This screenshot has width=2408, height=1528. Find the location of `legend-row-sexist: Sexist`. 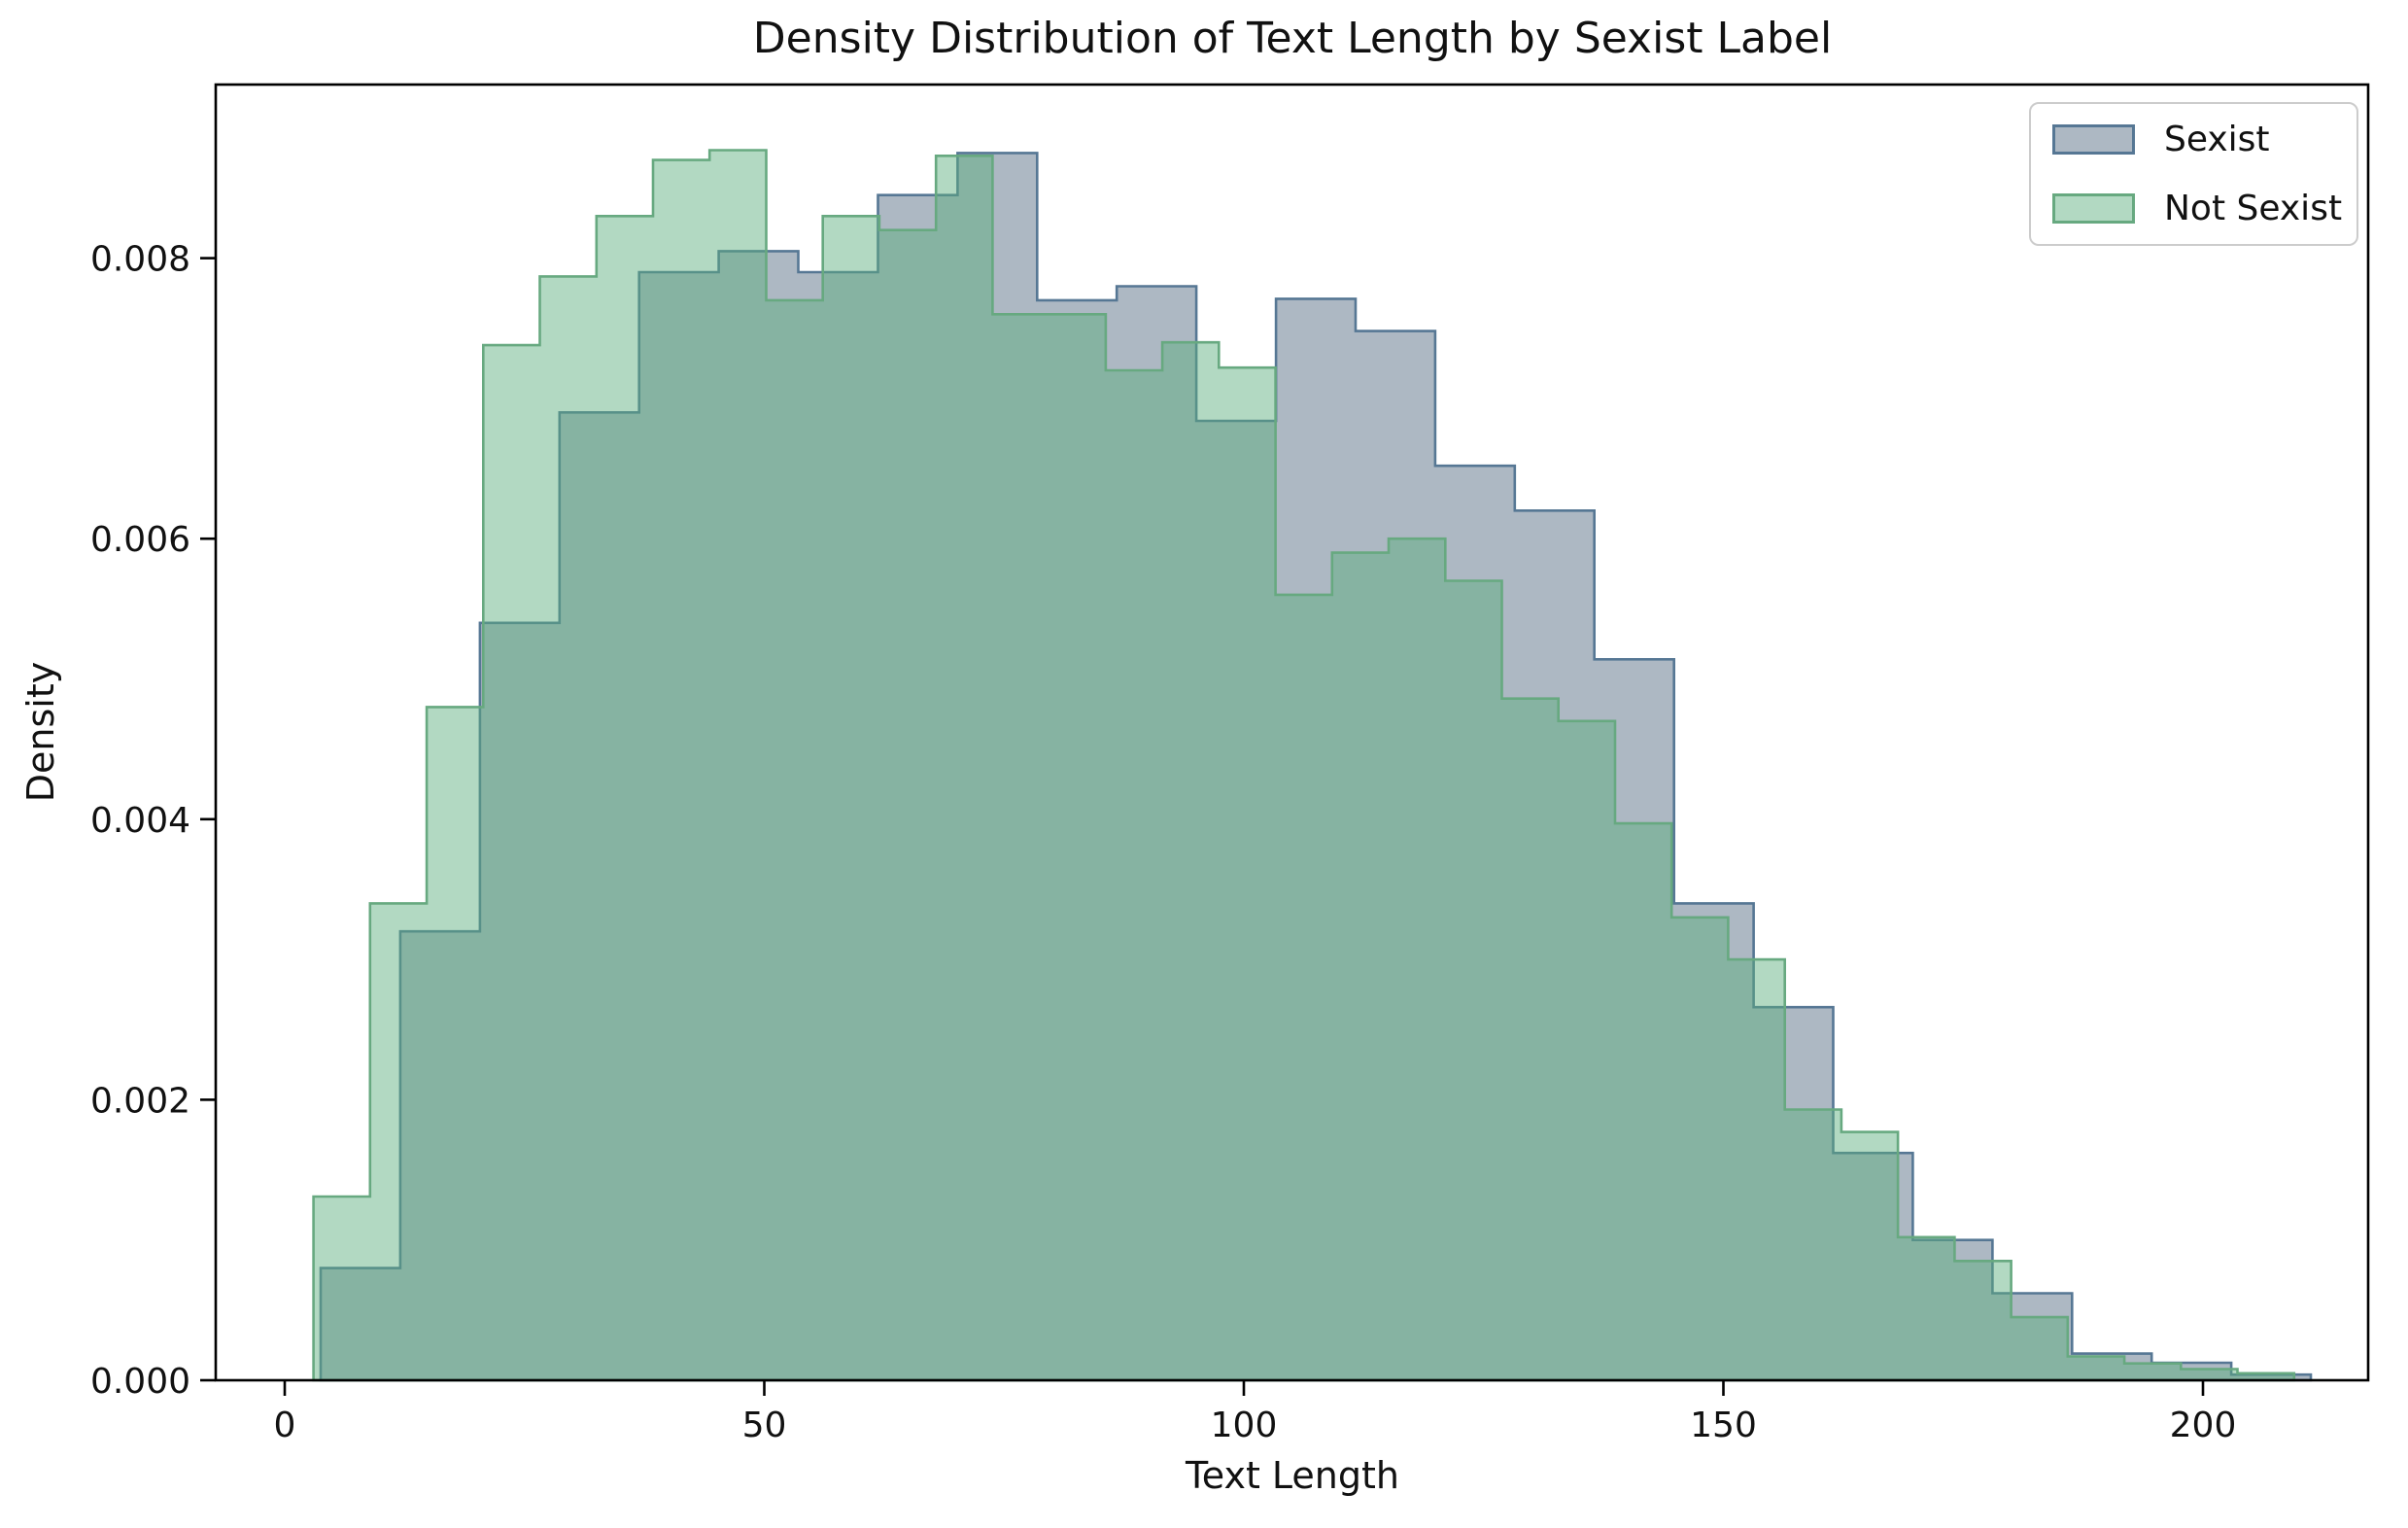

legend-row-sexist: Sexist is located at coordinates (2193, 139).